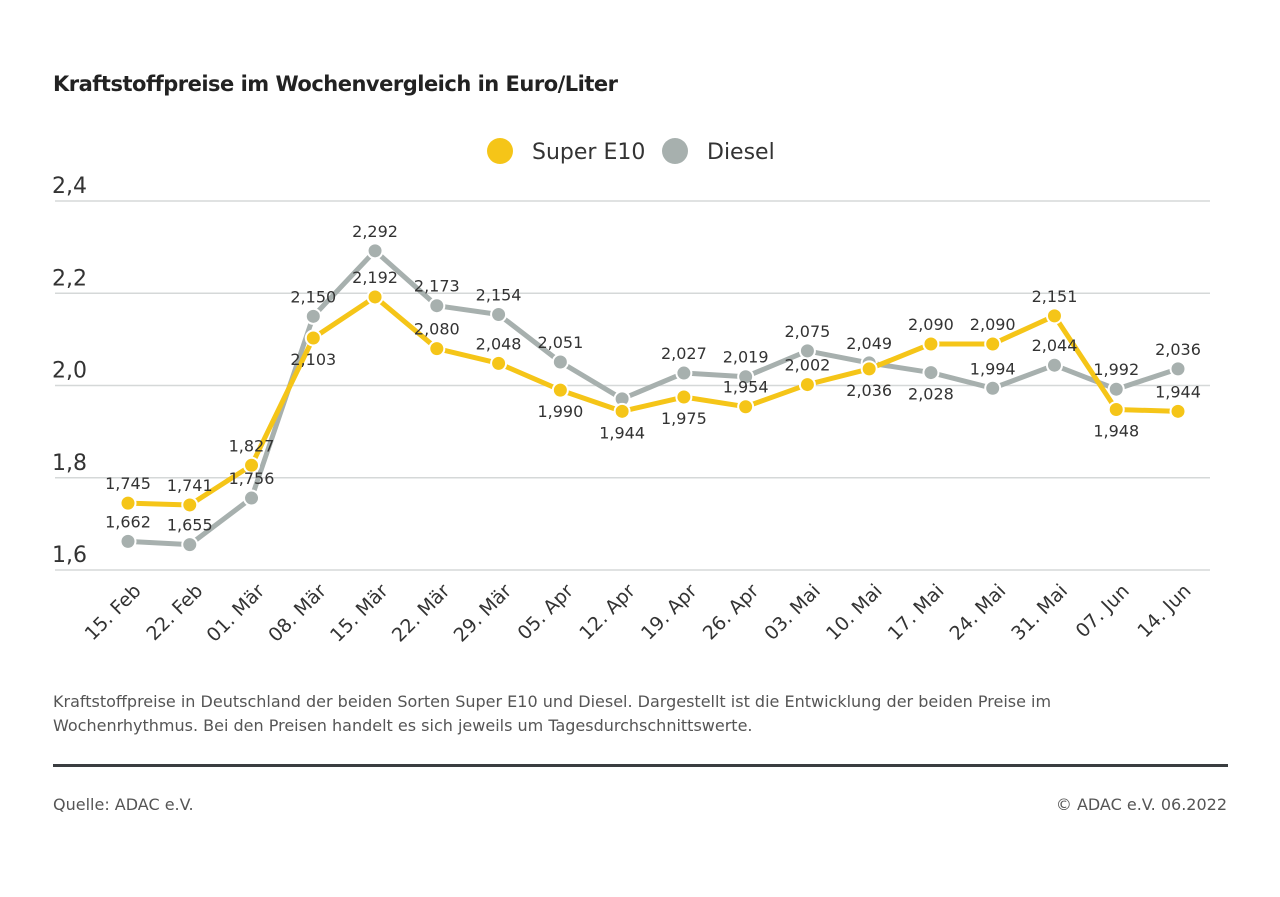  I want to click on data-label: 2,103, so click(313, 359).